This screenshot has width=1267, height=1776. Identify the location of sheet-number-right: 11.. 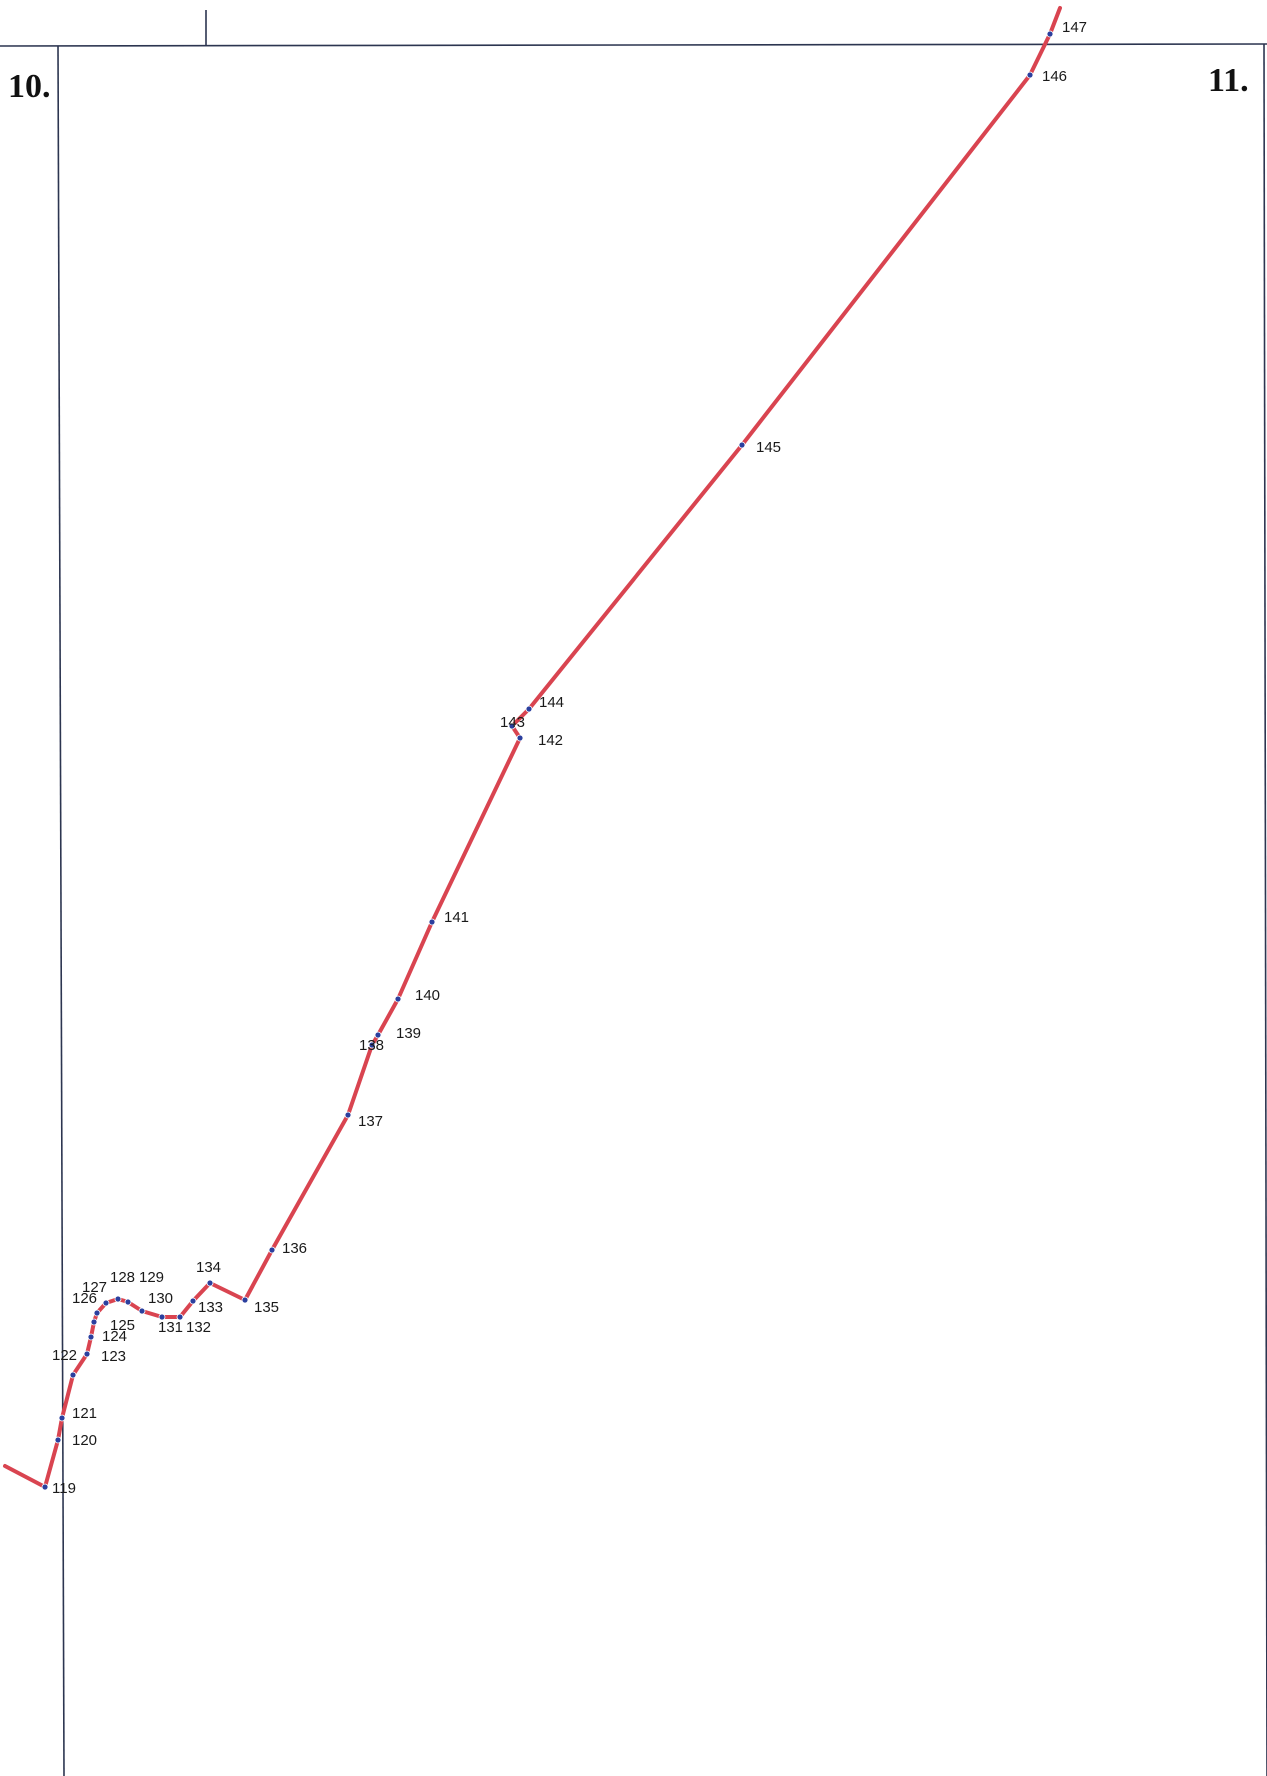
(1228, 80).